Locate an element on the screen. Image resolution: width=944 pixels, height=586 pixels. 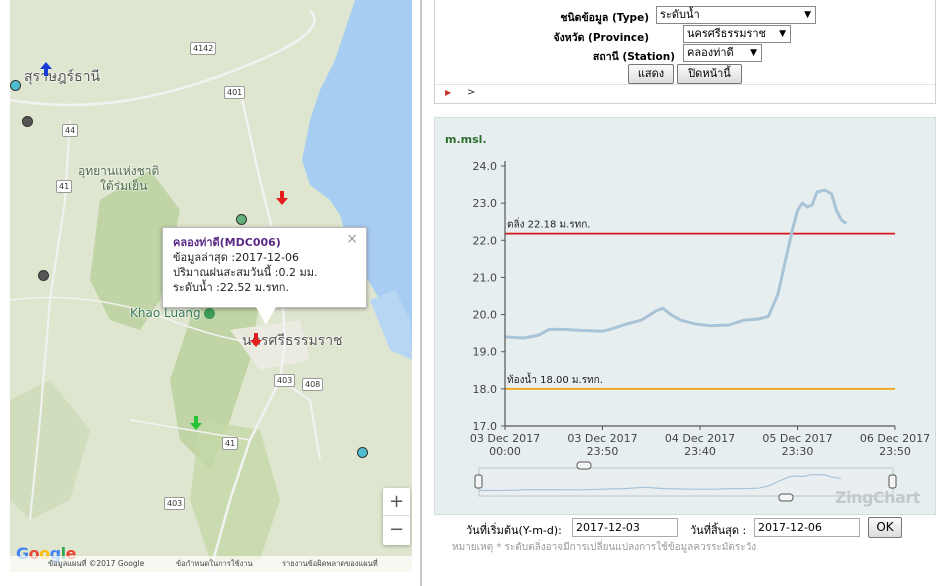
panel-divider is located at coordinates (421, 293).